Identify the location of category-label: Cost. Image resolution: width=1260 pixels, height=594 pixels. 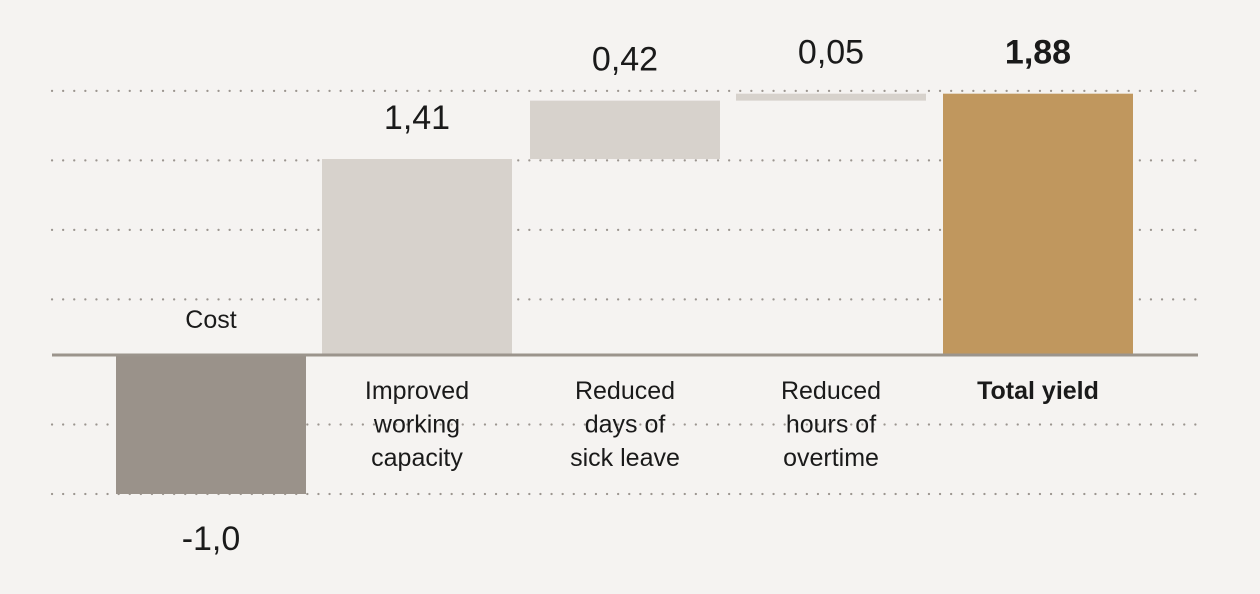
(210, 320).